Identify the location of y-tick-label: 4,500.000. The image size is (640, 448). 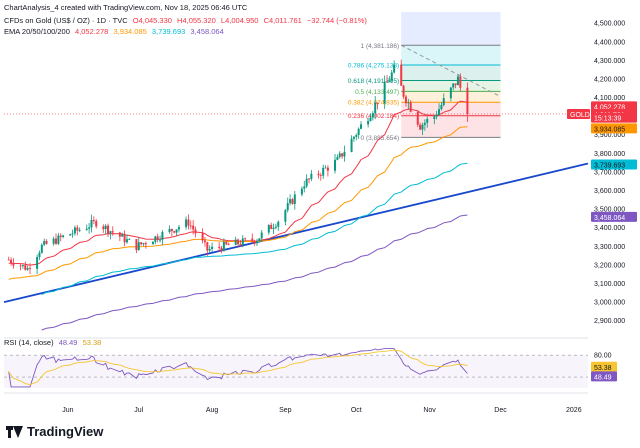
(609, 24).